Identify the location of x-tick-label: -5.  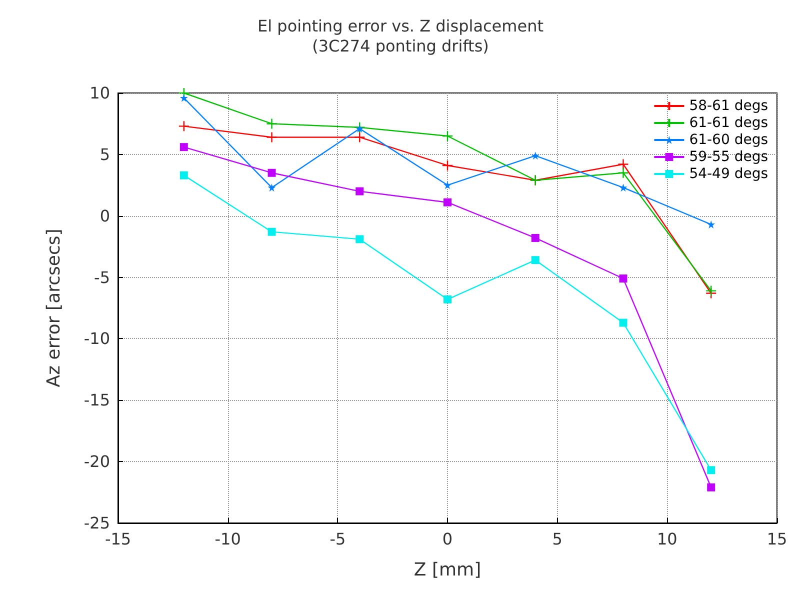
(338, 539).